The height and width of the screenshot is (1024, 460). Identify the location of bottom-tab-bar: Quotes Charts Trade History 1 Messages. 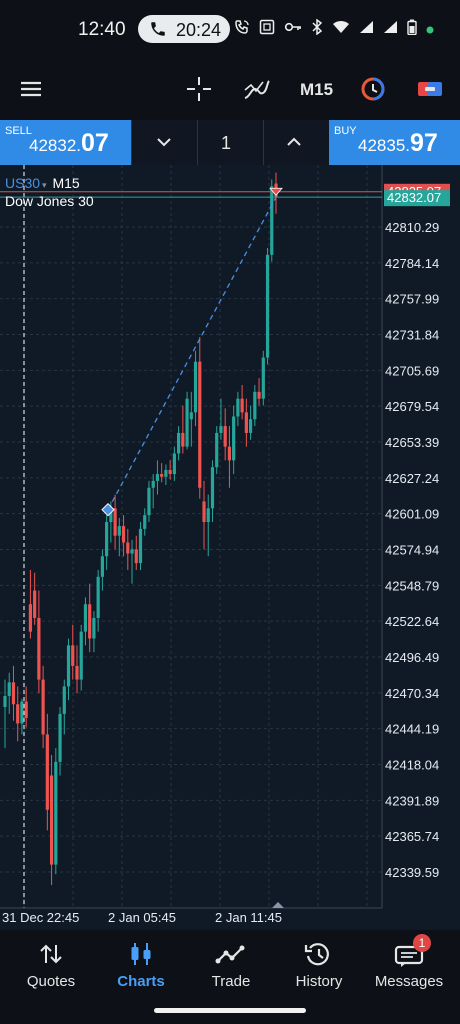
(230, 963).